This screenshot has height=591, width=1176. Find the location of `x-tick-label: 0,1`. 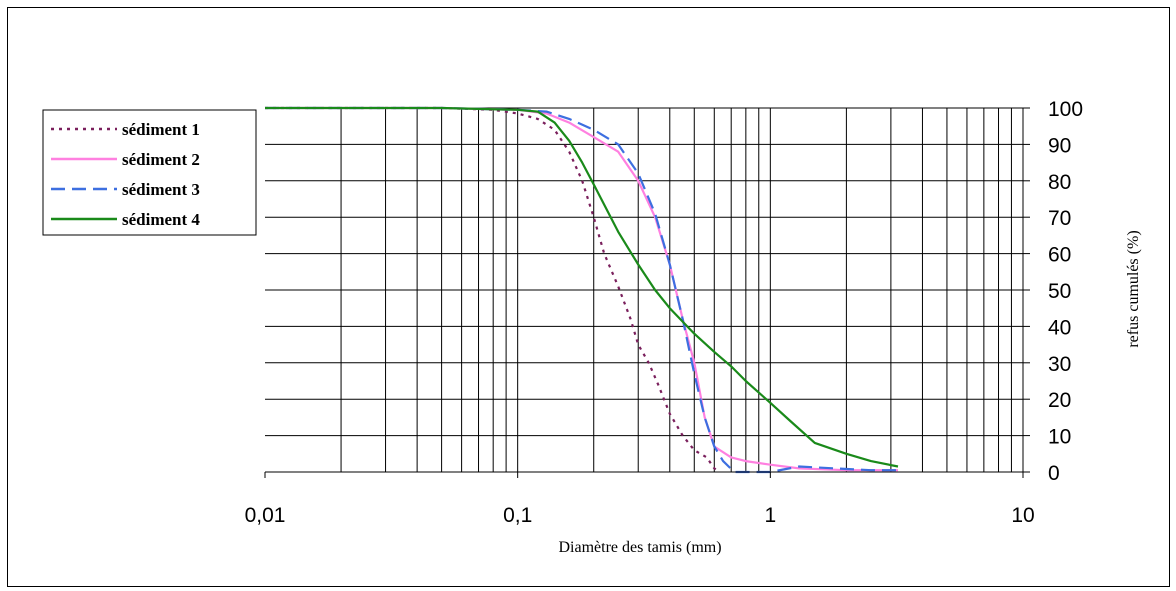

x-tick-label: 0,1 is located at coordinates (517, 515).